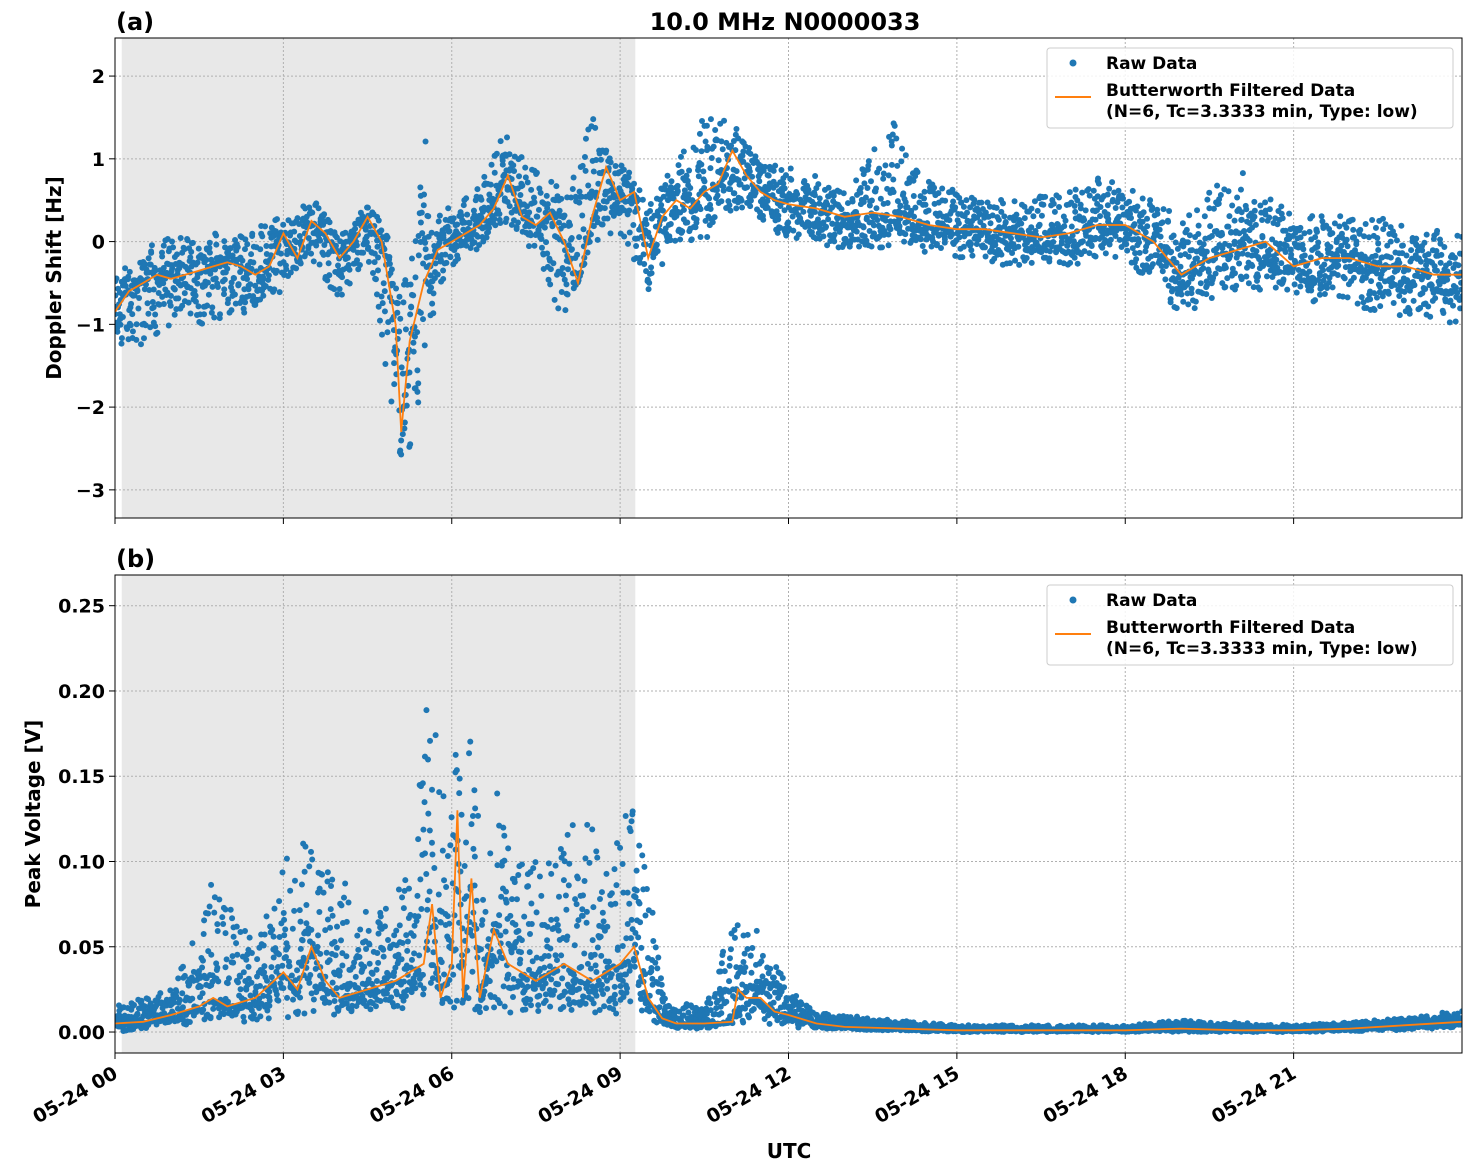  I want to click on y-tick-label: 2, so click(98, 77).